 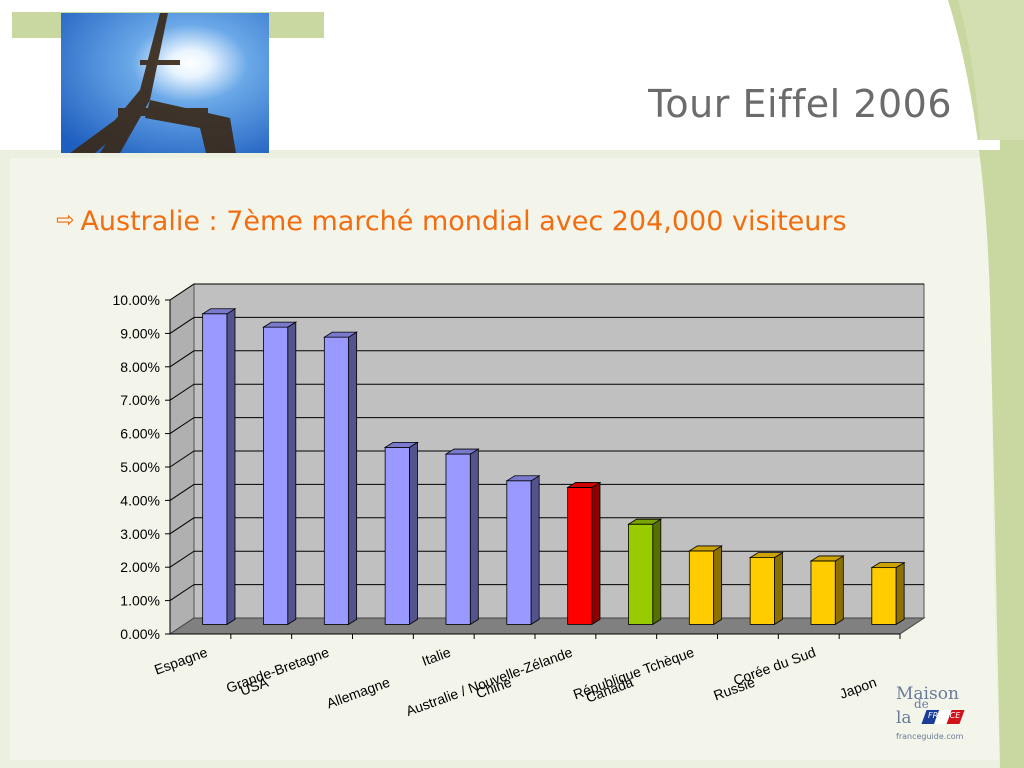 I want to click on y-tick-label: 0.00%, so click(x=140, y=634).